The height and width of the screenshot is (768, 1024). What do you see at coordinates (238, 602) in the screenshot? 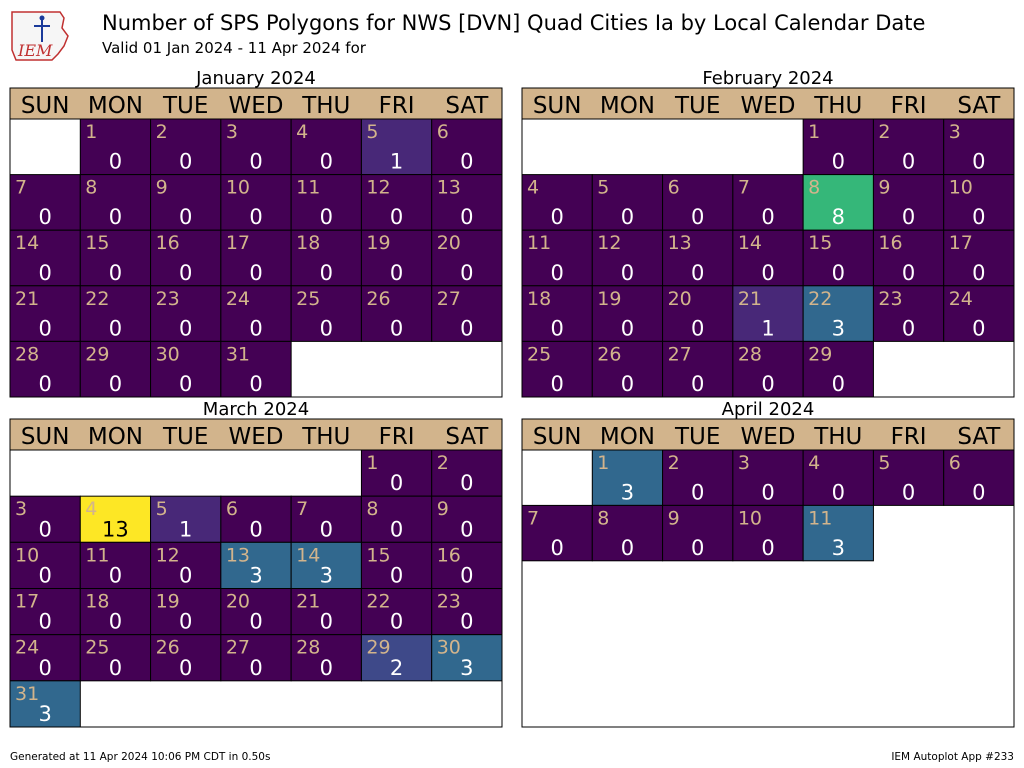
I see `day-number: 20` at bounding box center [238, 602].